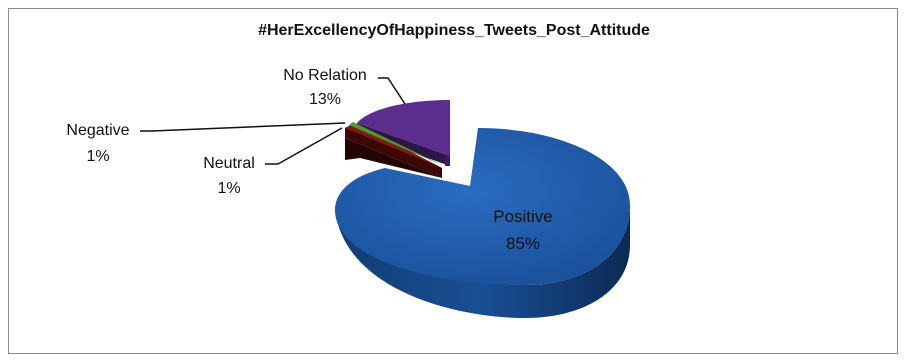  What do you see at coordinates (97, 130) in the screenshot?
I see `label-negative: Negative` at bounding box center [97, 130].